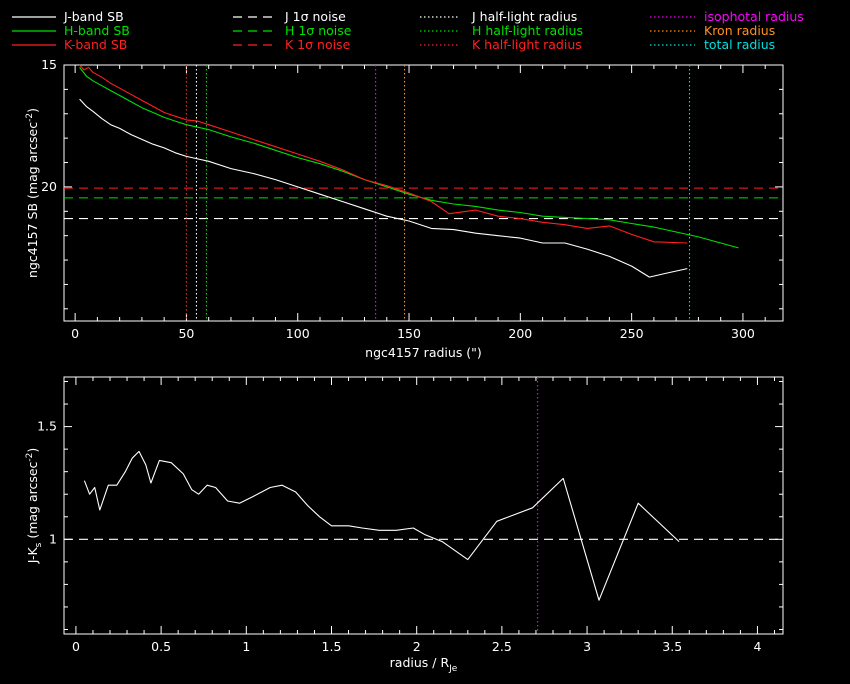  I want to click on x-tick-label: 200, so click(520, 333).